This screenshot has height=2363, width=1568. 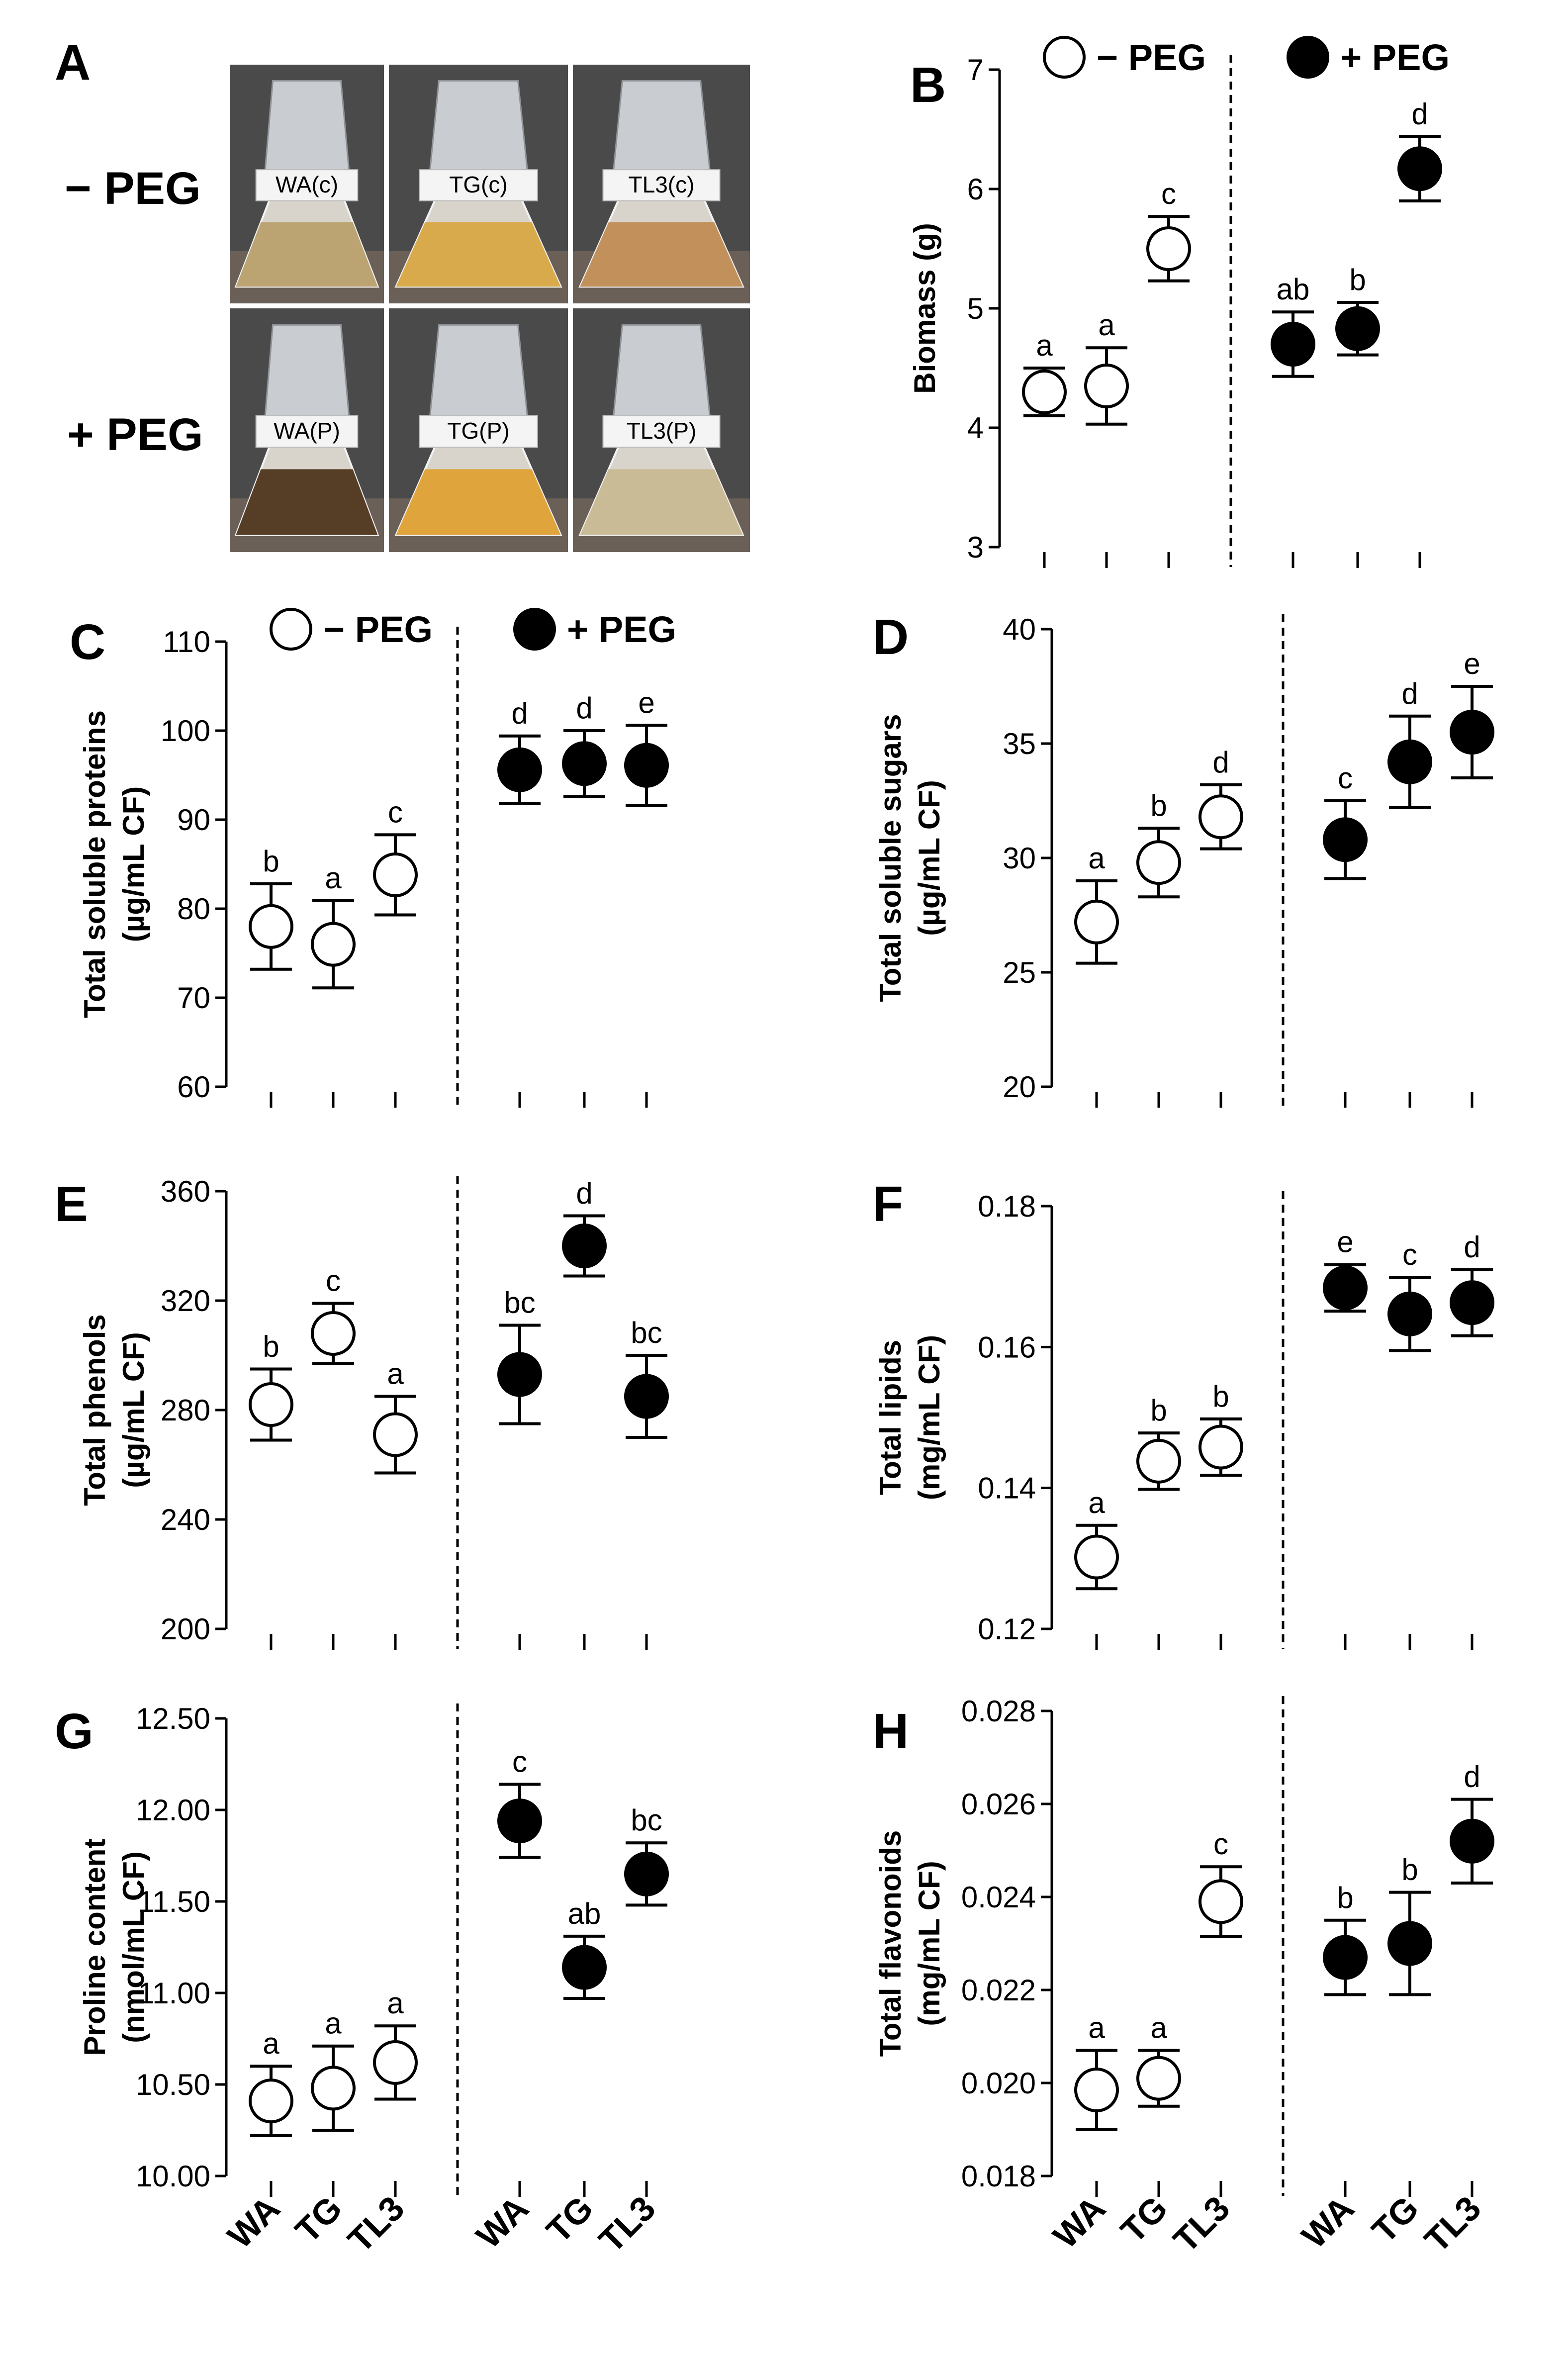 What do you see at coordinates (1007, 1629) in the screenshot?
I see `y-tick-label: 0.12` at bounding box center [1007, 1629].